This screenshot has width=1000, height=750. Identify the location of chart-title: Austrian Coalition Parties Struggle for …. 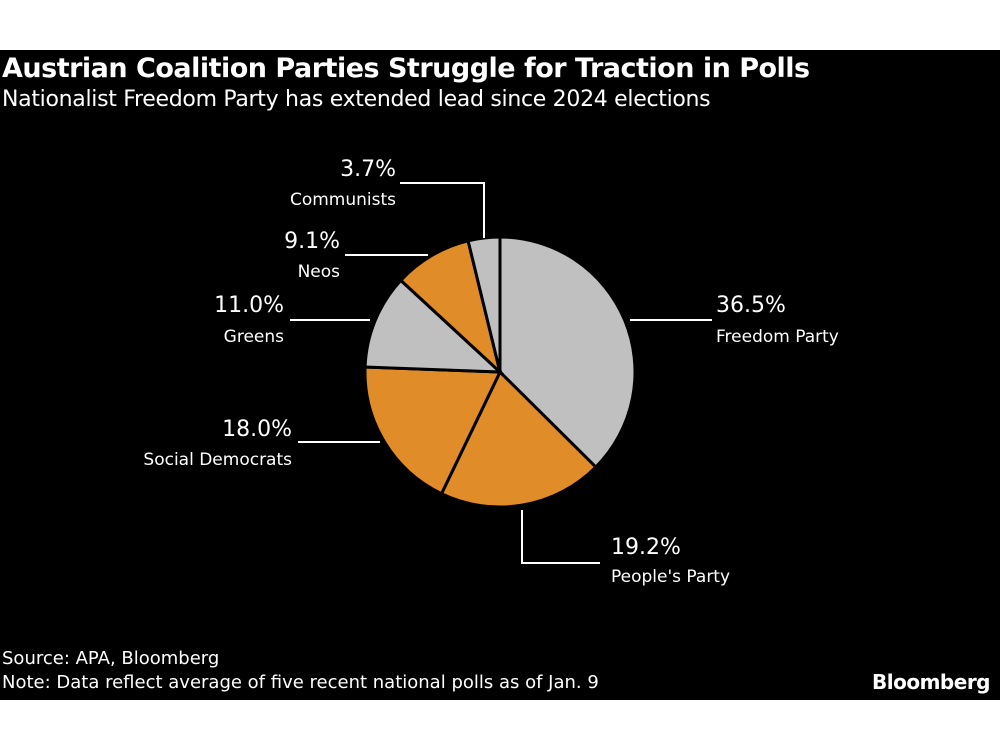
(406, 68).